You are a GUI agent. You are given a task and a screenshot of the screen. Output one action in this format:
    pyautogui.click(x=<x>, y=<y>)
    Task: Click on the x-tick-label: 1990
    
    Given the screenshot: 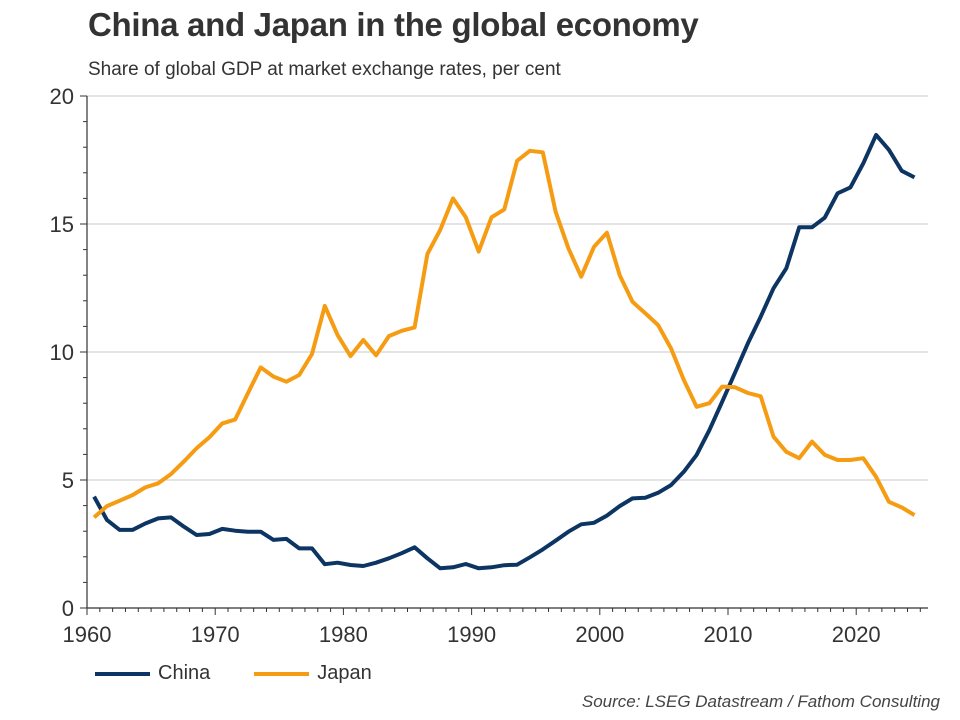 What is the action you would take?
    pyautogui.click(x=471, y=634)
    